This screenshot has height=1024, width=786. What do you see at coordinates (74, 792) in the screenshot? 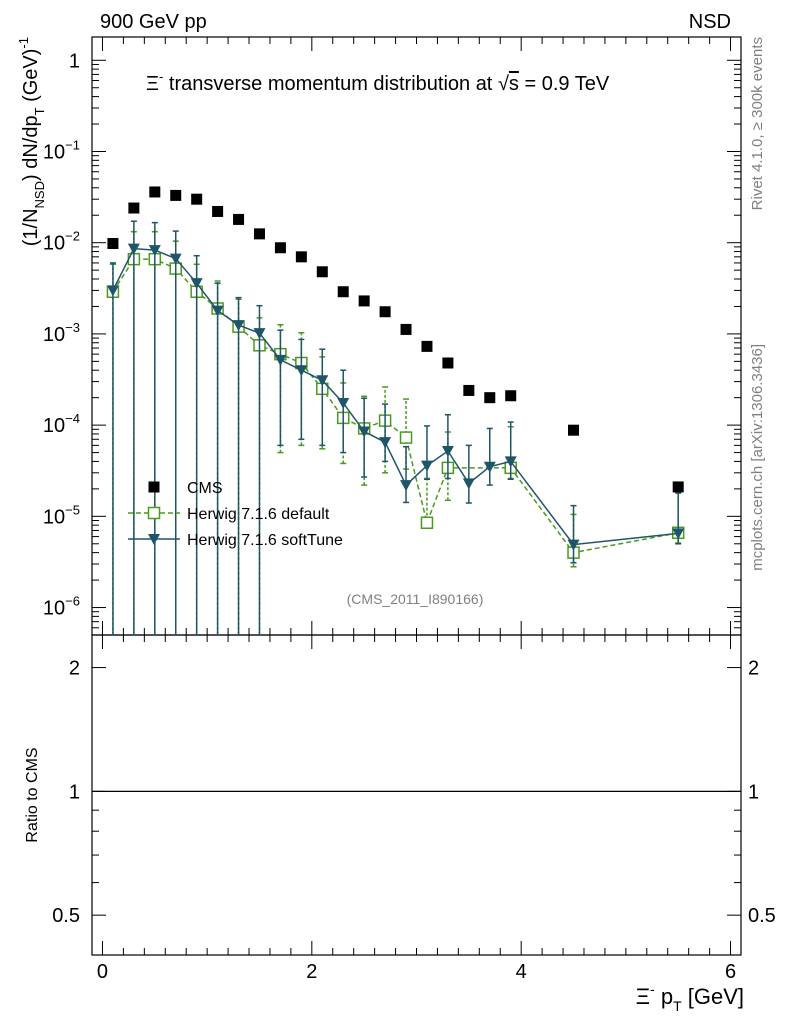
I see `ratio-y-tick-label-left: 1` at bounding box center [74, 792].